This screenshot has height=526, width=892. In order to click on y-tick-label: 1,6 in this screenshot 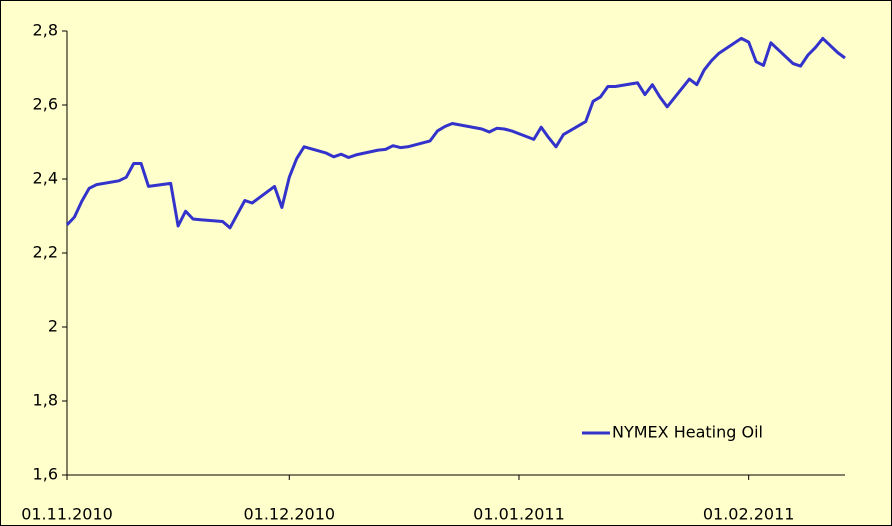, I will do `click(45, 474)`.